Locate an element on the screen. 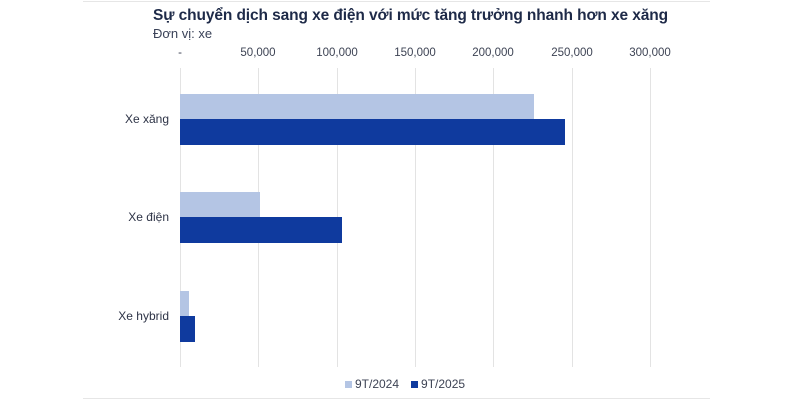  legend-label-2025: 9T/2025 is located at coordinates (443, 384).